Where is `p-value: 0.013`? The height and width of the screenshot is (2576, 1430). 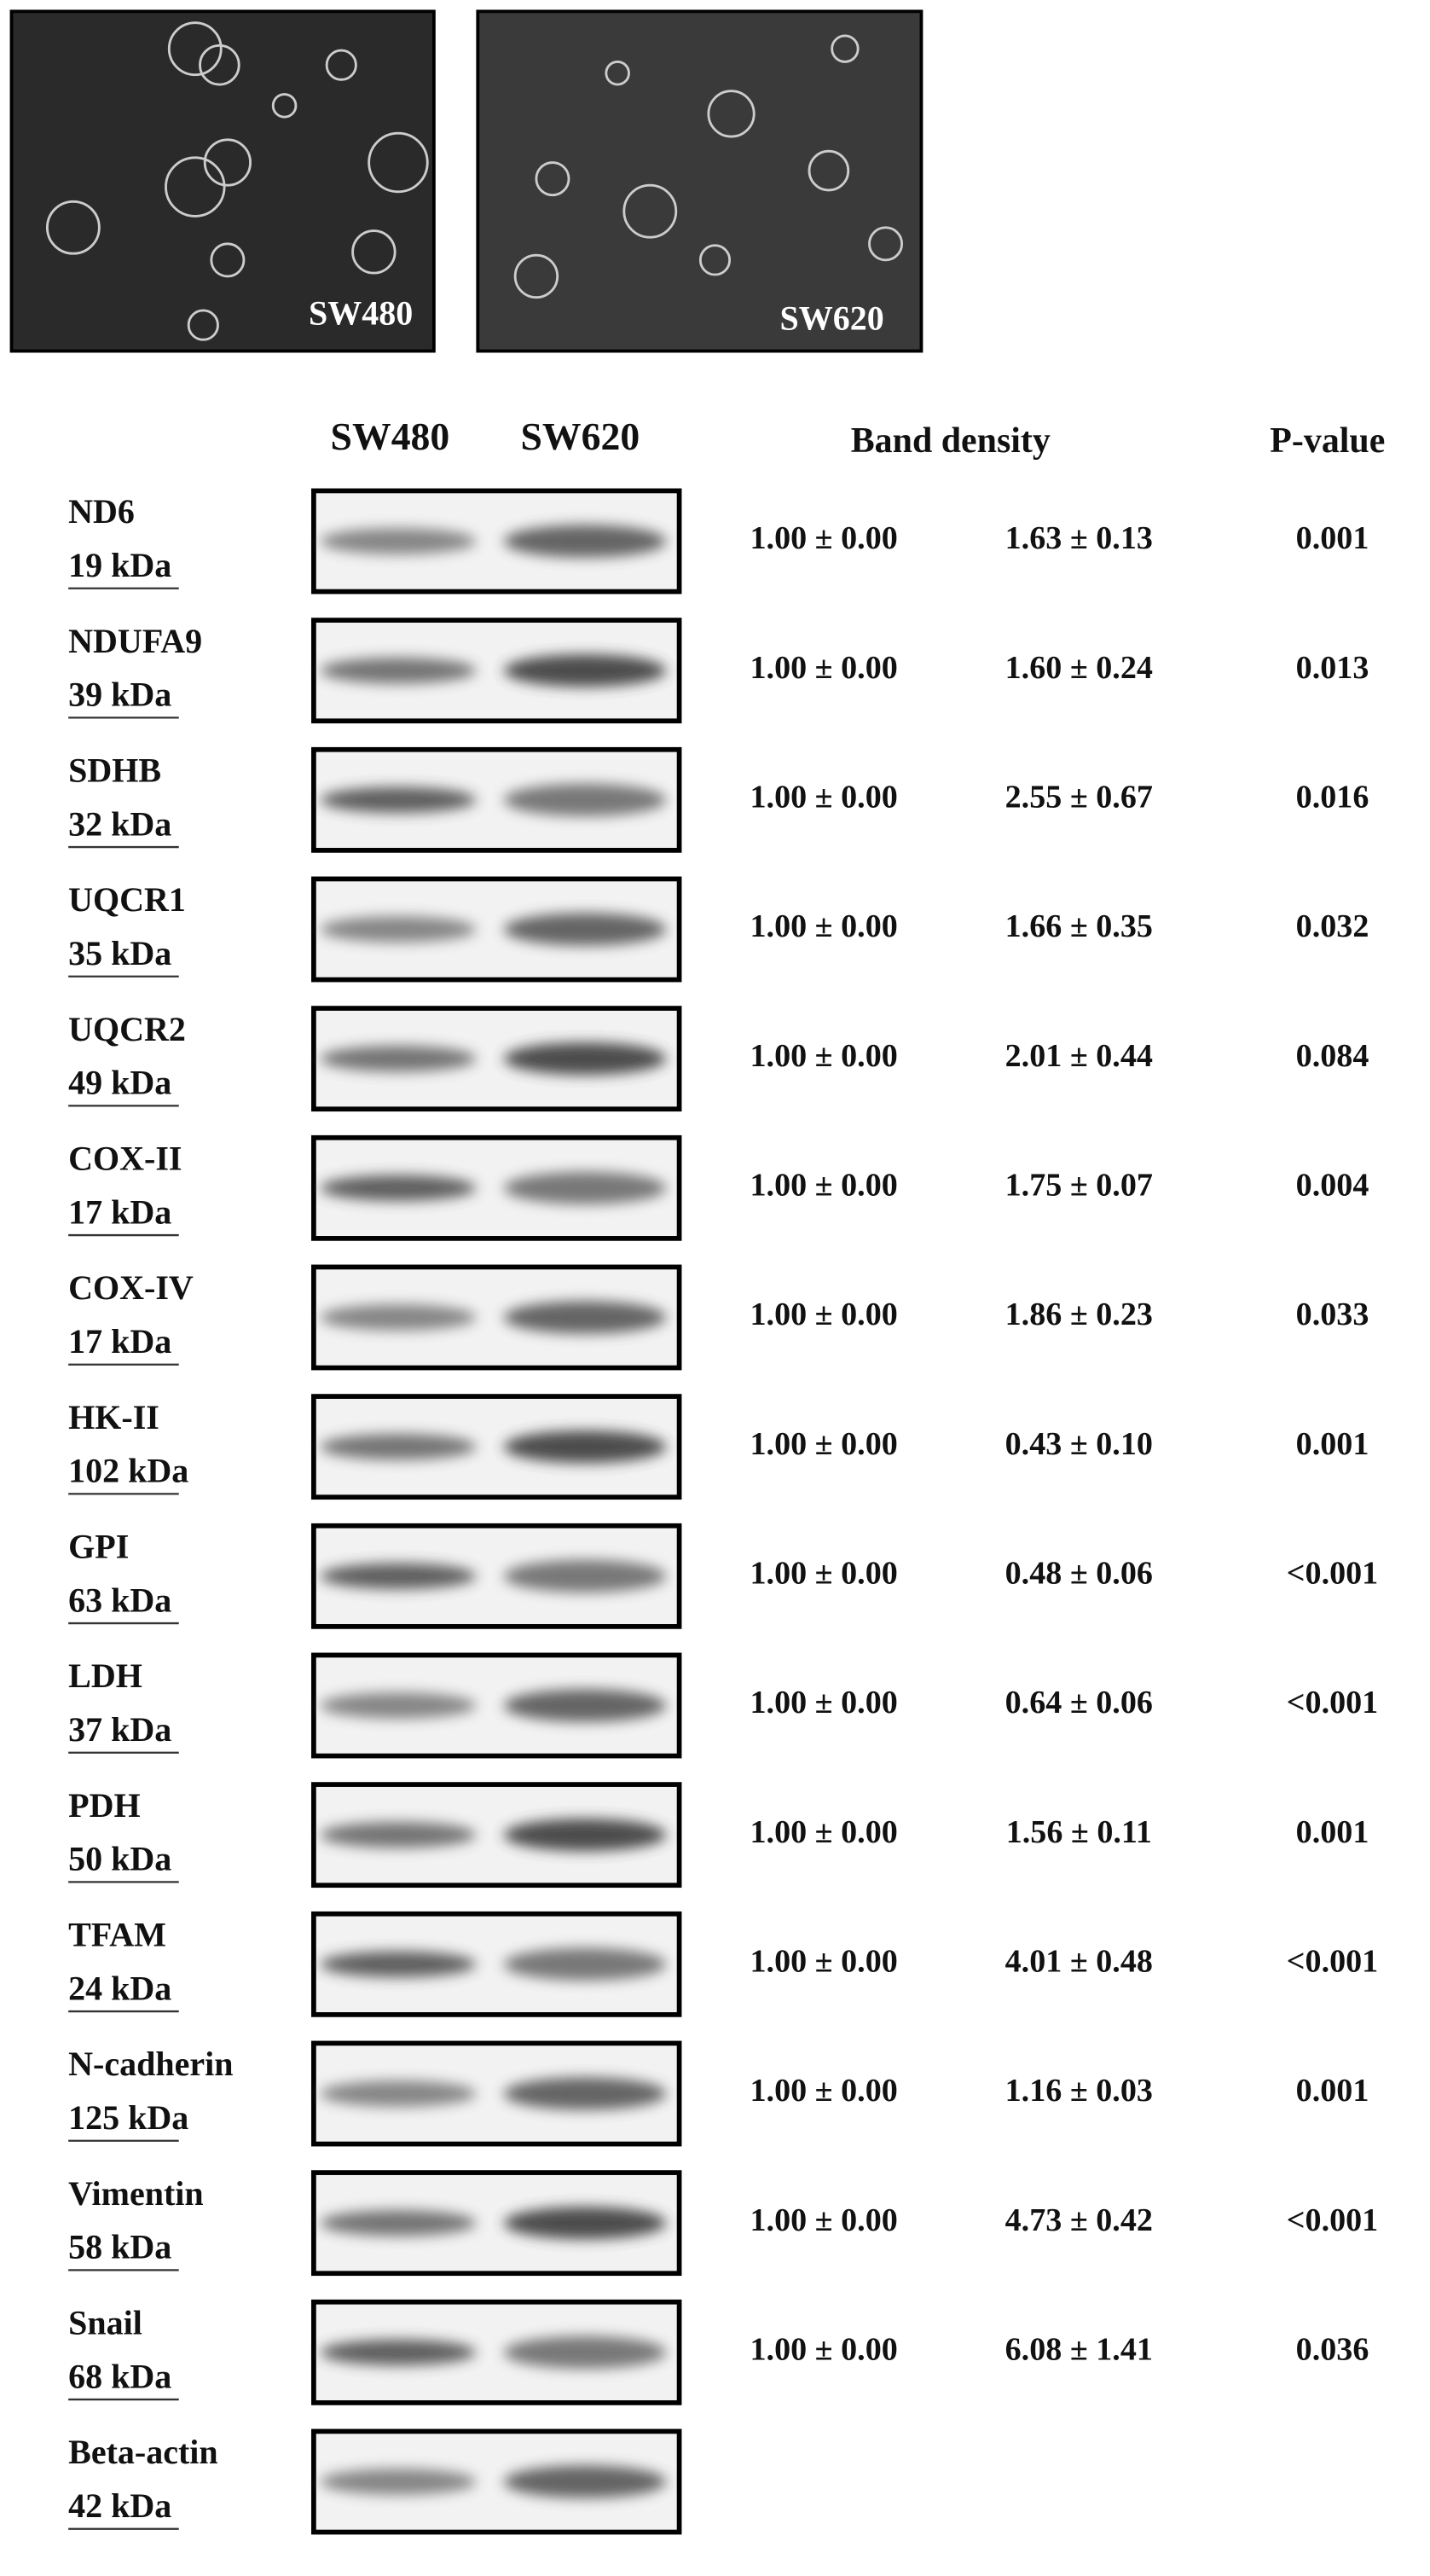
p-value: 0.013 is located at coordinates (1332, 668).